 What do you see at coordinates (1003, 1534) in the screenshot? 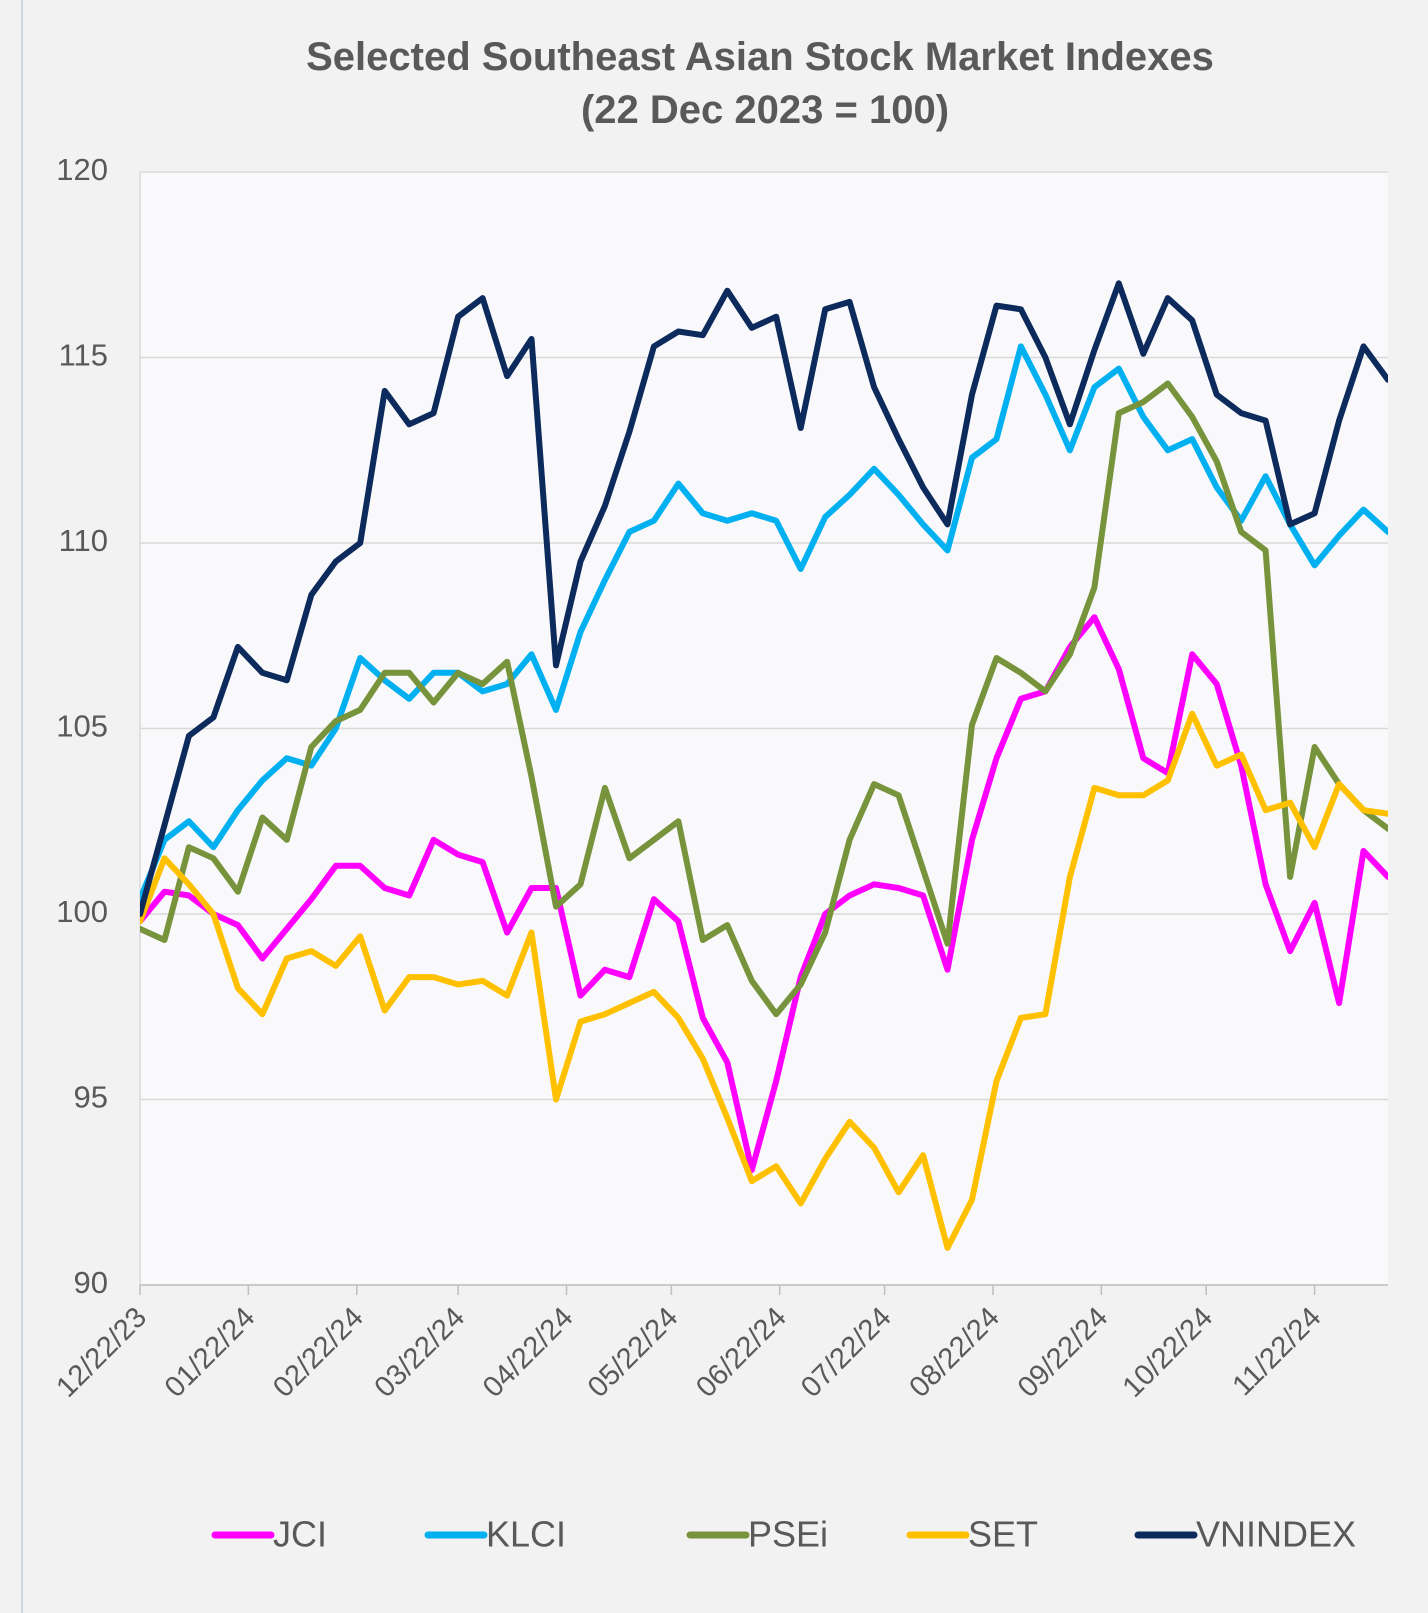
I see `legend-label: SET` at bounding box center [1003, 1534].